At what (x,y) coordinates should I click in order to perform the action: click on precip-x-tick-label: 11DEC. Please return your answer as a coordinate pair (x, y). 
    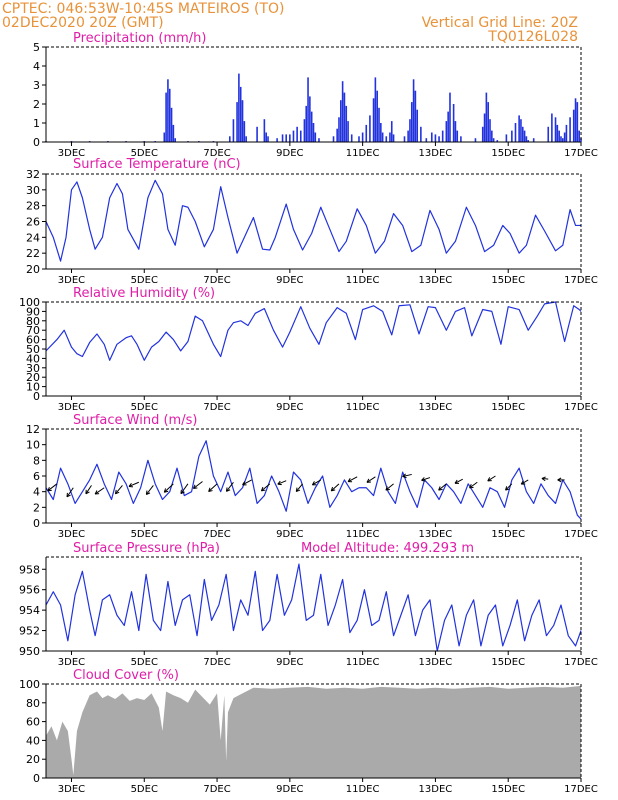
    Looking at the image, I should click on (363, 153).